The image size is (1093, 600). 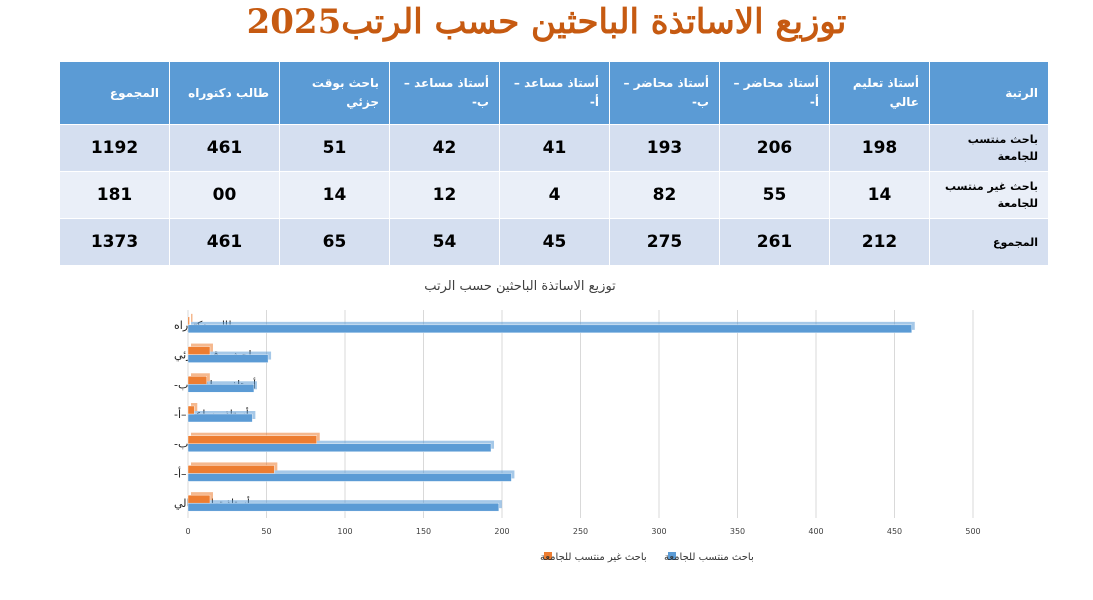 I want to click on header-part-time: باحث بوقت جزئي, so click(x=334, y=93).